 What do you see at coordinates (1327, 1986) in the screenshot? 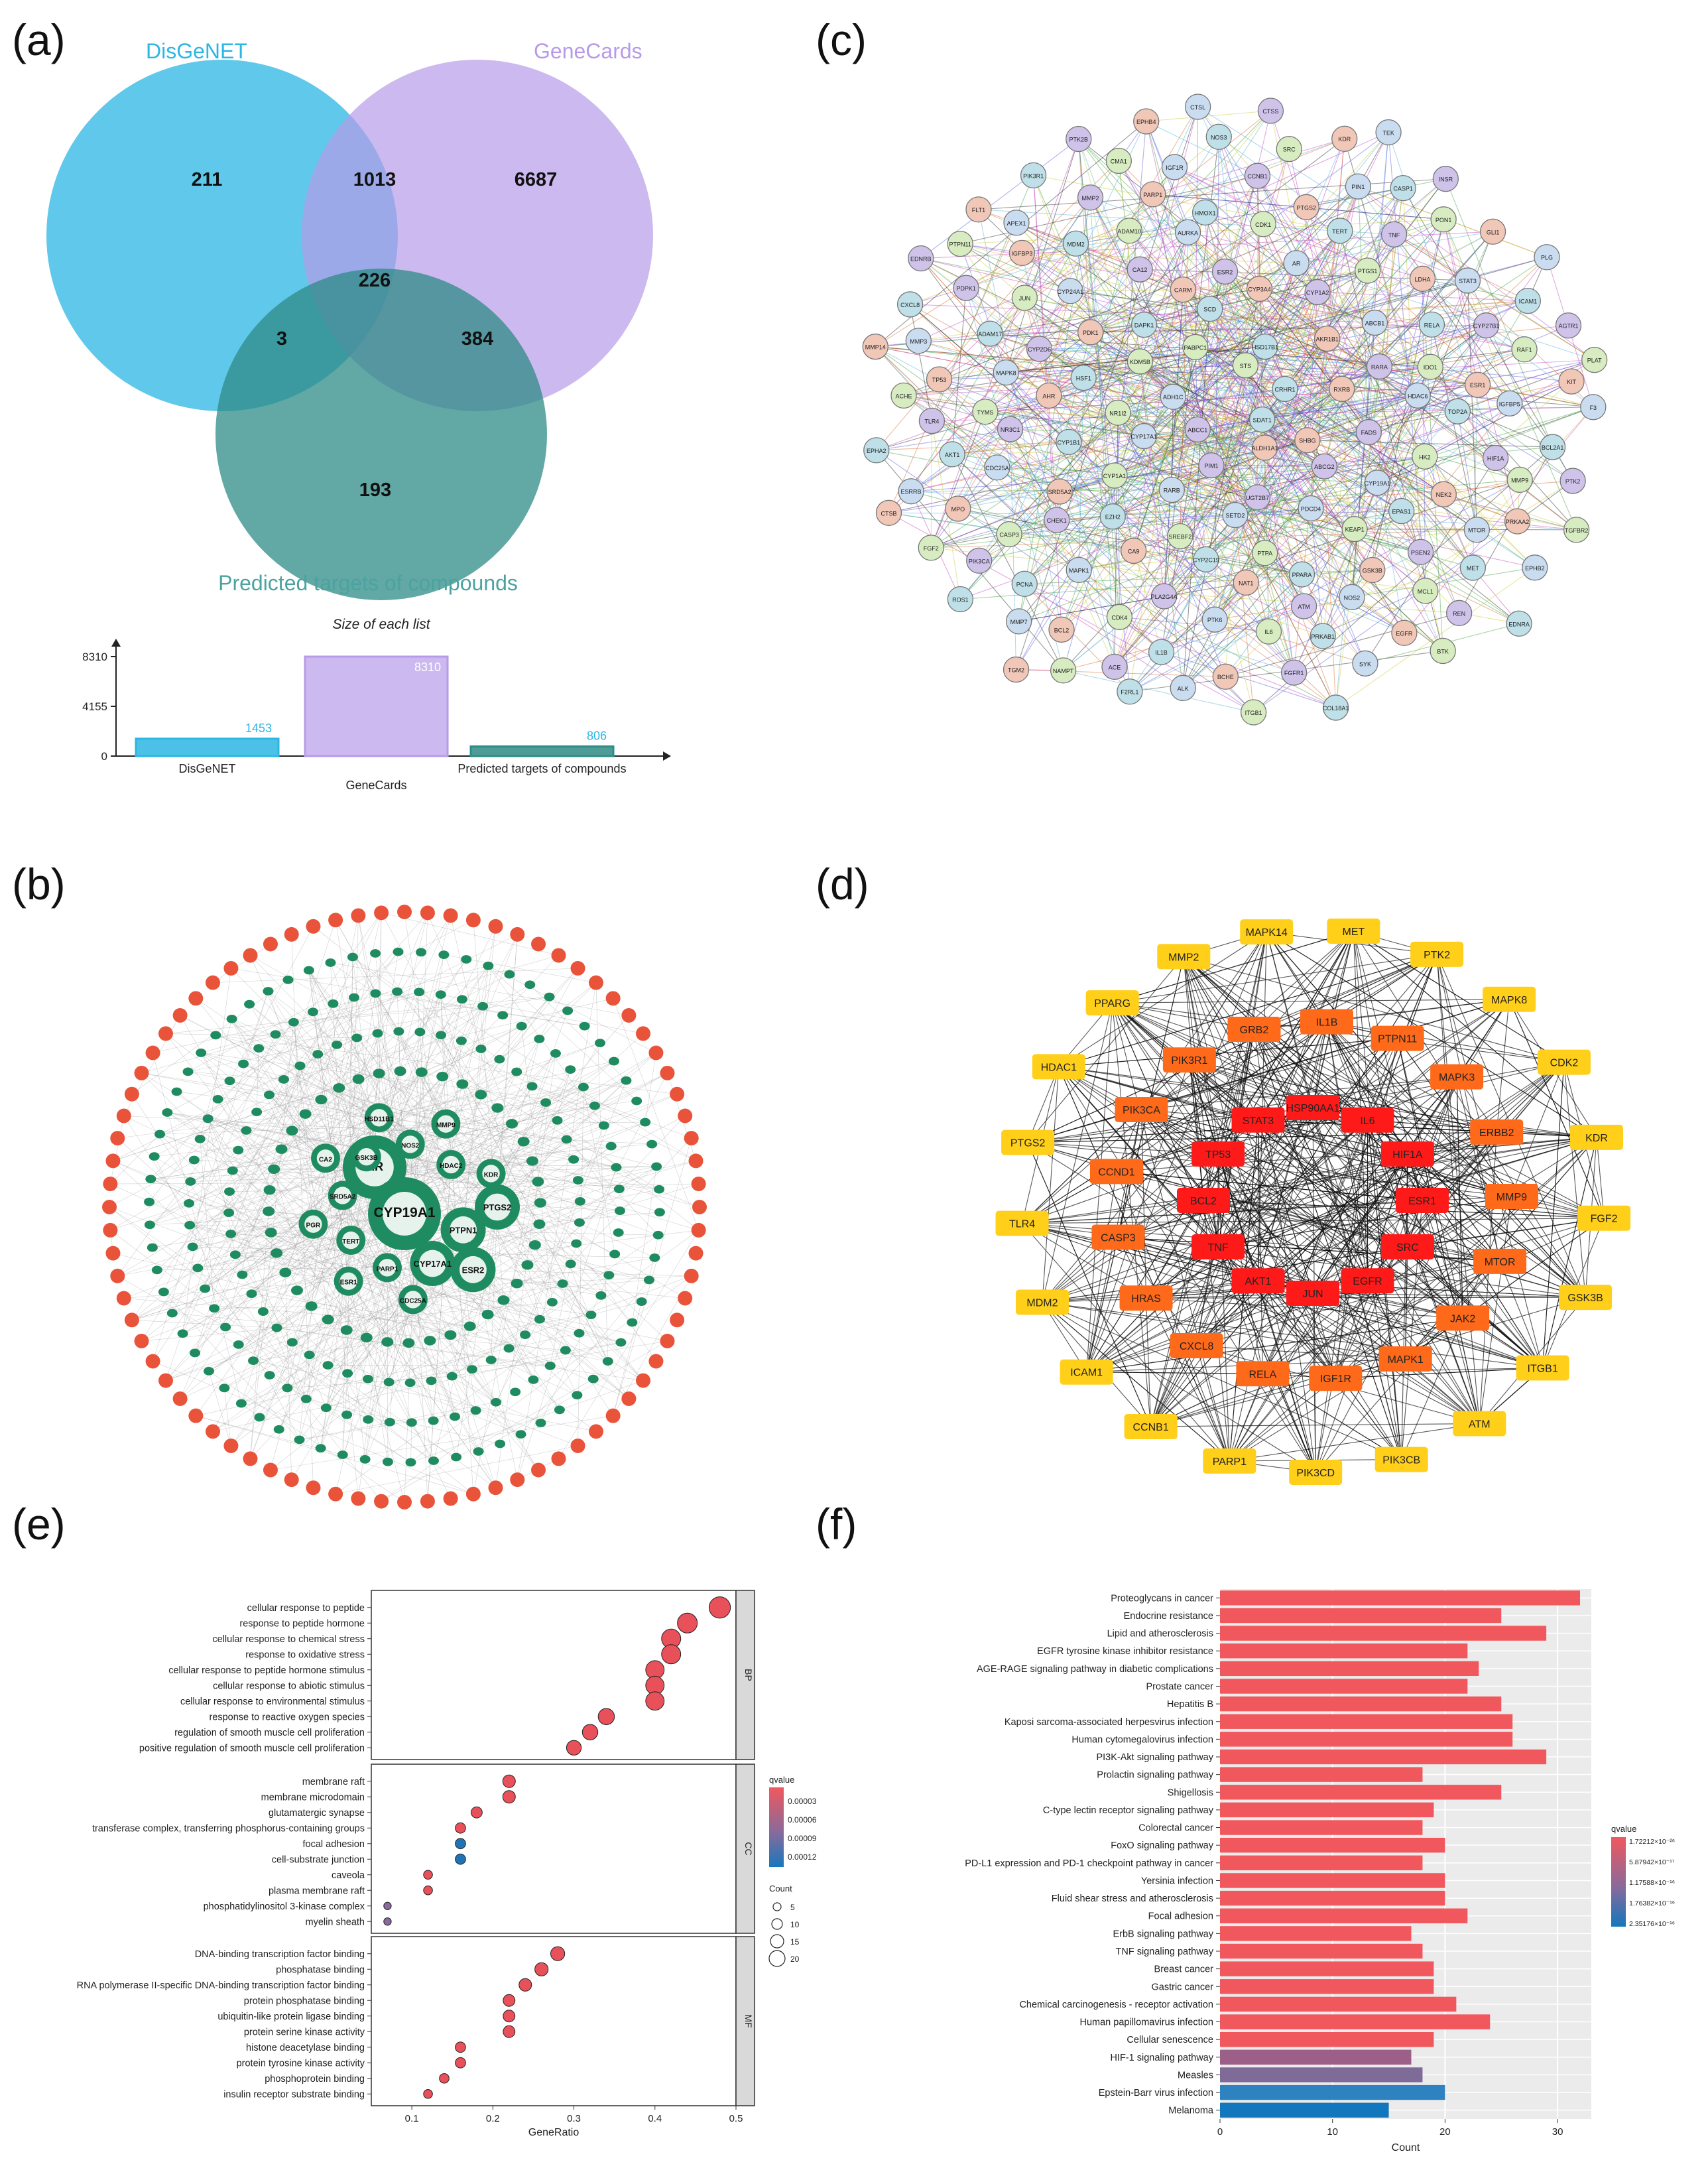
I see `f-bar` at bounding box center [1327, 1986].